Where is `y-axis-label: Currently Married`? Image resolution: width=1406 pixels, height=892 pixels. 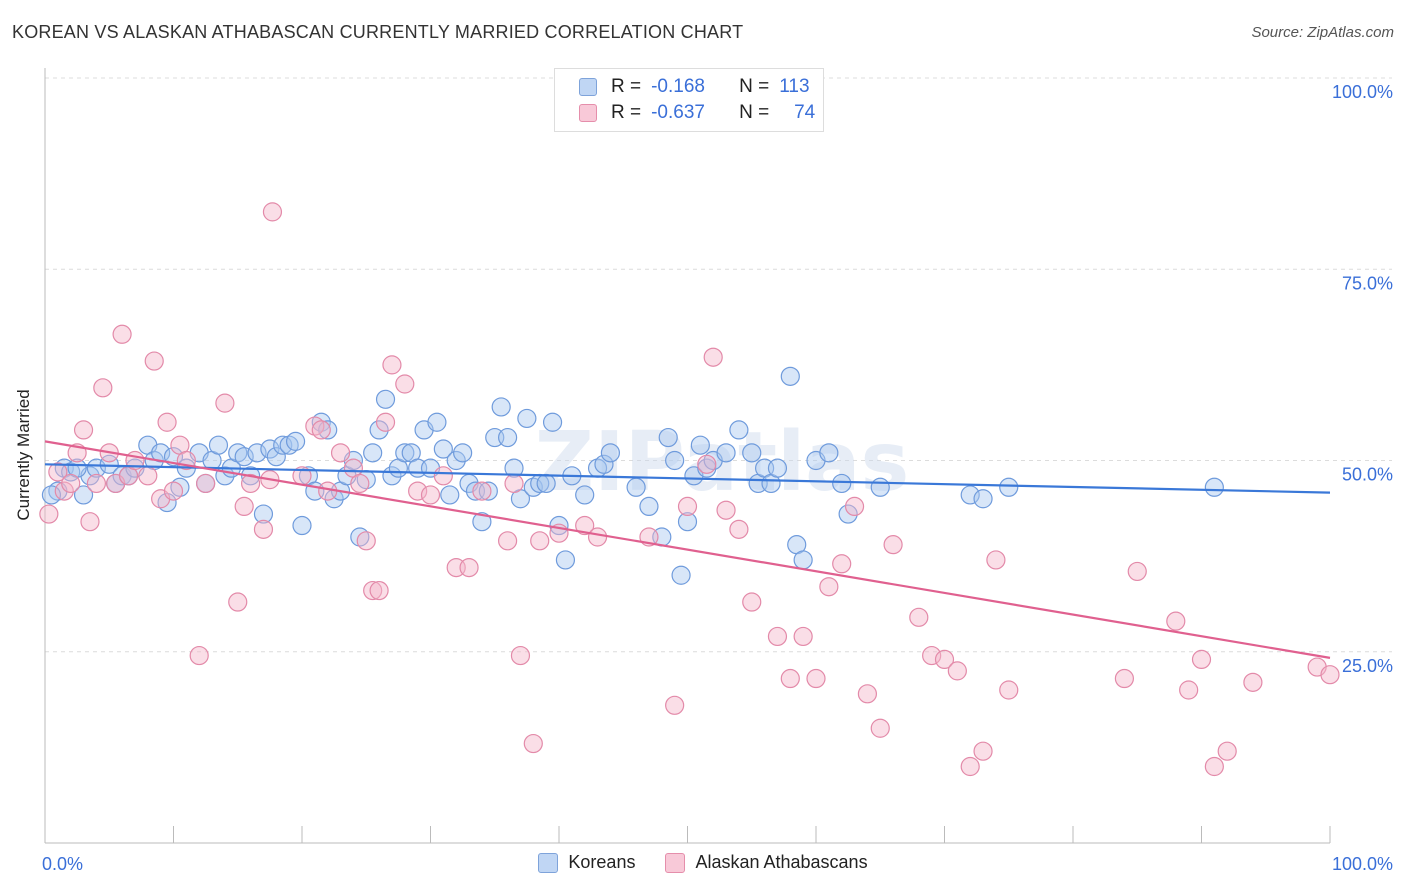
y-axis-label: Currently Married is located at coordinates (23, 455).